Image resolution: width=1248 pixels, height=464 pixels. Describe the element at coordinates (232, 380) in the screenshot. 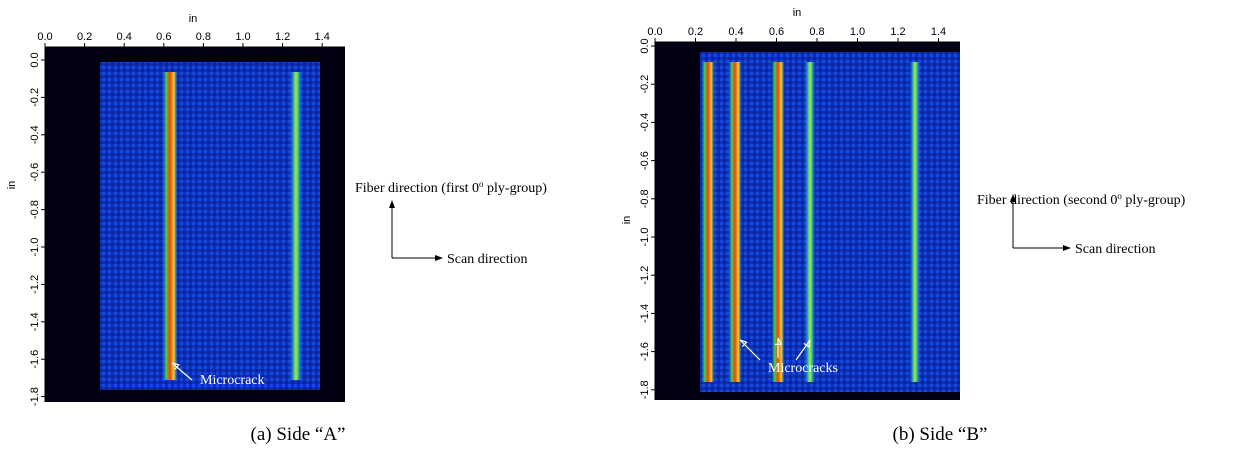

I see `annotation: Microcrack` at that location.